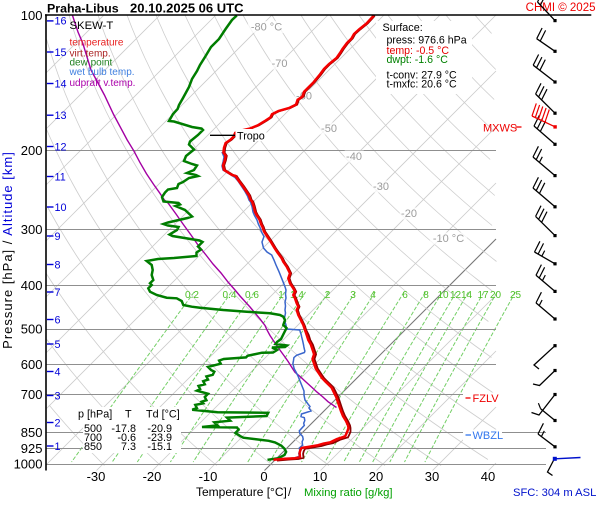 The width and height of the screenshot is (600, 505). What do you see at coordinates (159, 438) in the screenshot?
I see `svg-text: -23.9` at bounding box center [159, 438].